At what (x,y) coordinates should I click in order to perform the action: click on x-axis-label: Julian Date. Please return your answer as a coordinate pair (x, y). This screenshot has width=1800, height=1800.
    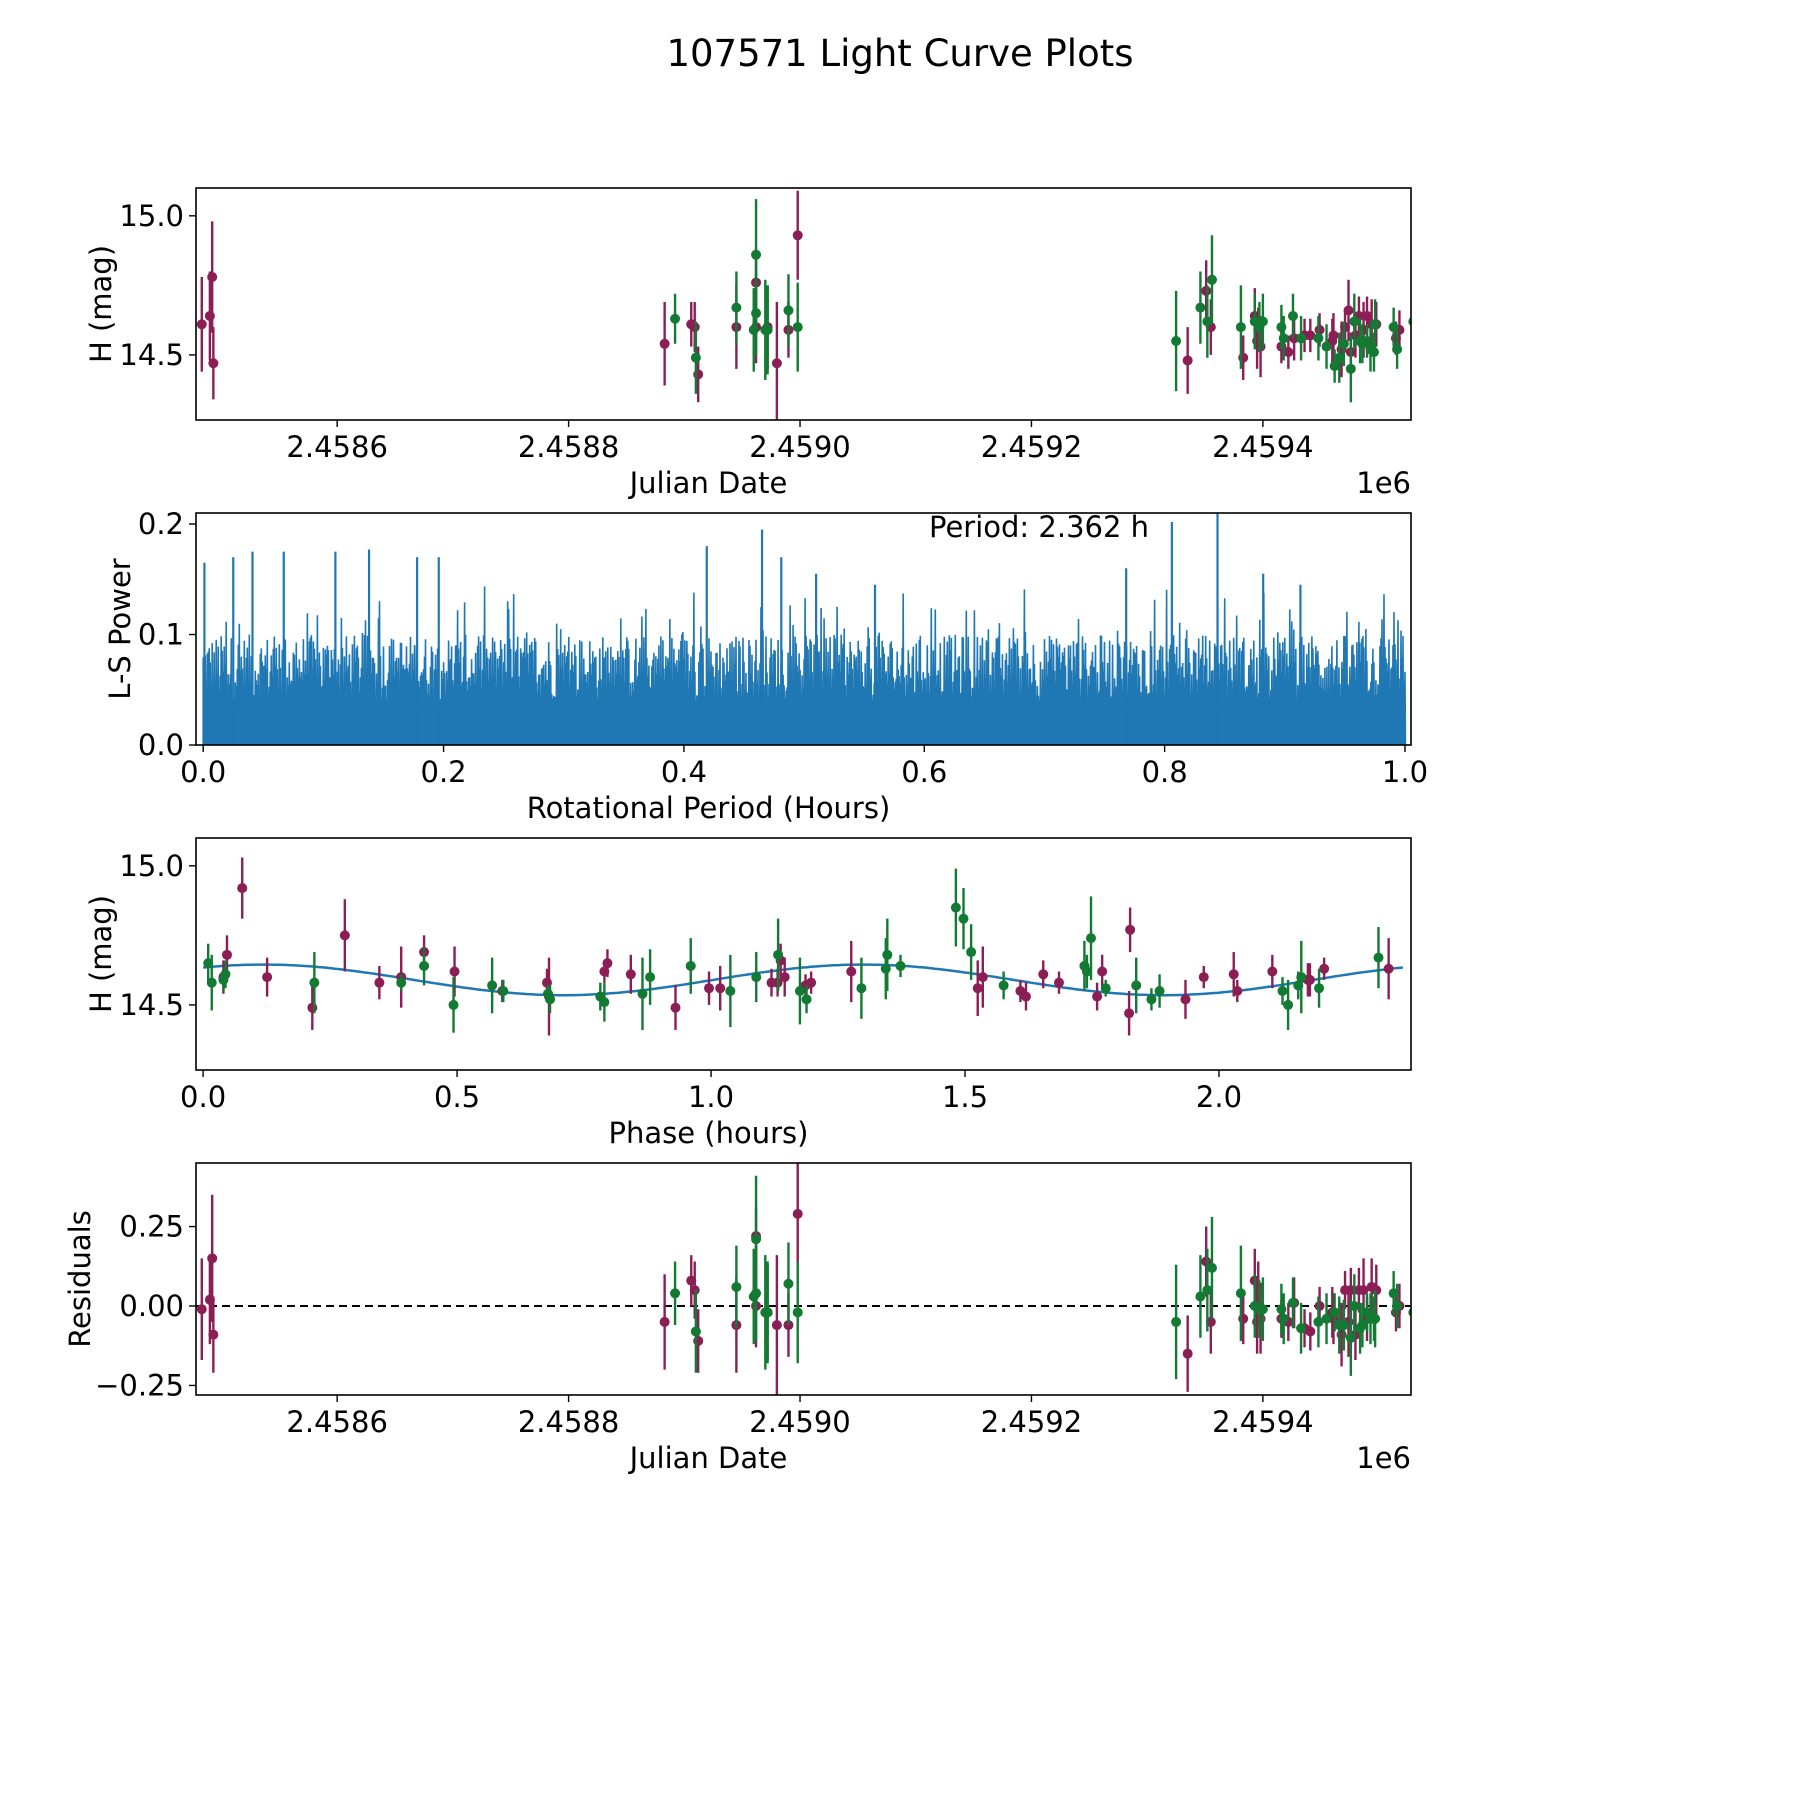
    Looking at the image, I should click on (708, 1458).